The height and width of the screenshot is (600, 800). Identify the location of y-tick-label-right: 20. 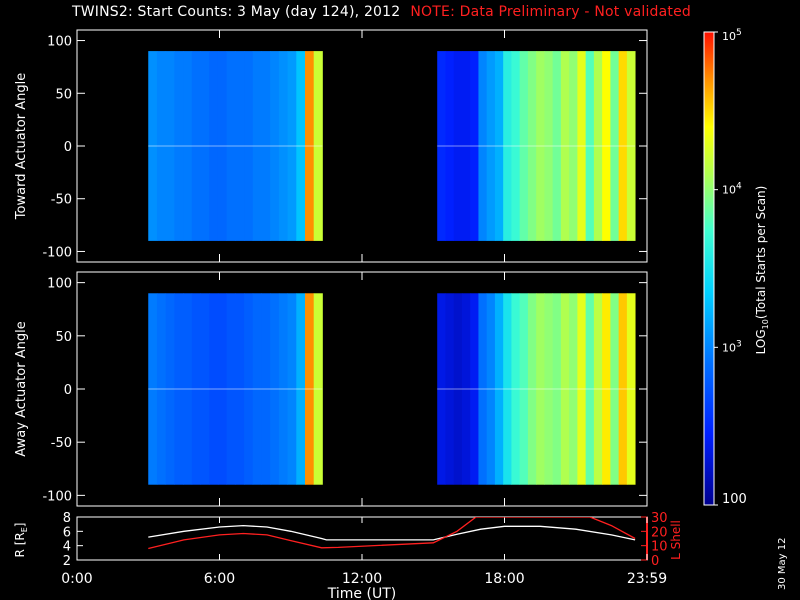
(659, 532).